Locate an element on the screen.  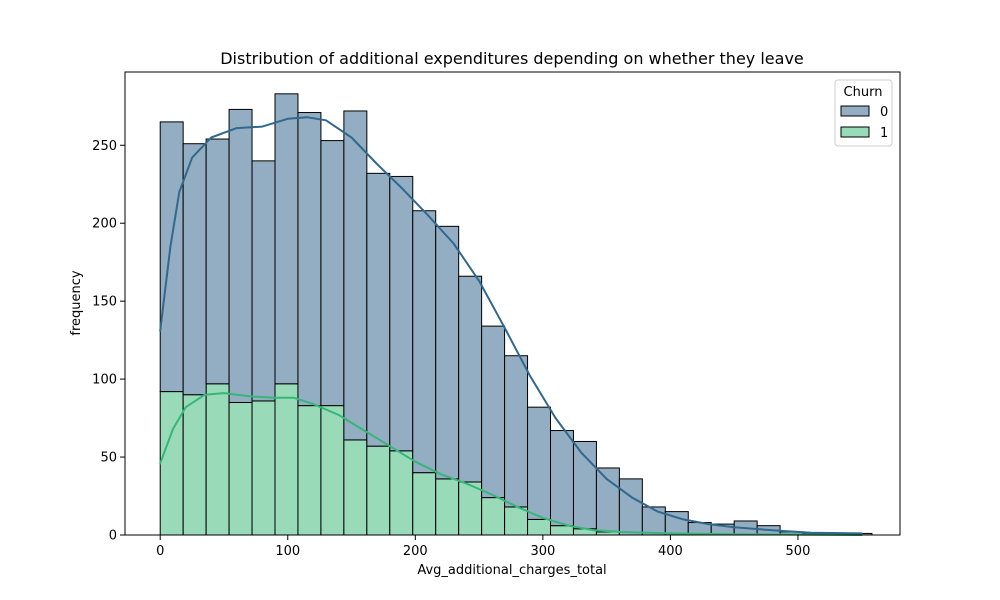
y-tick-label: 50 is located at coordinates (108, 458).